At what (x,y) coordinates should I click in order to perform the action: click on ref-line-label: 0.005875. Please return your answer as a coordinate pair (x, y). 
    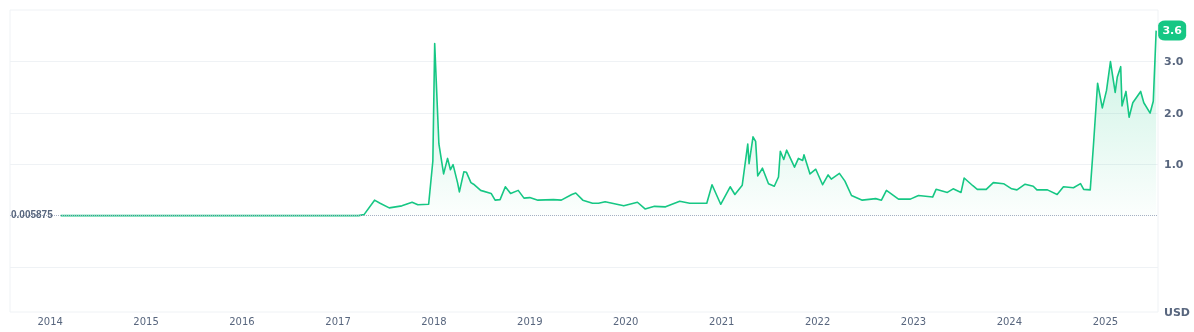
    Looking at the image, I should click on (32, 215).